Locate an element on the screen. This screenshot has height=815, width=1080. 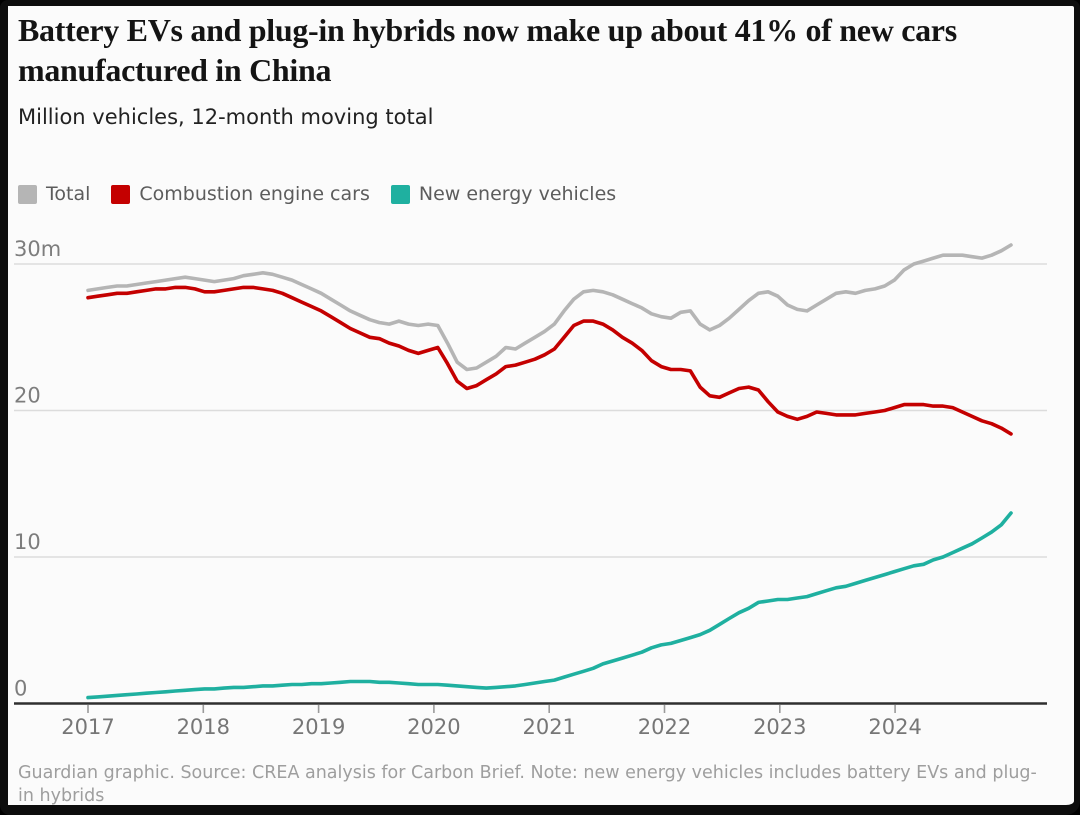
legend-item-0: Total is located at coordinates (54, 194).